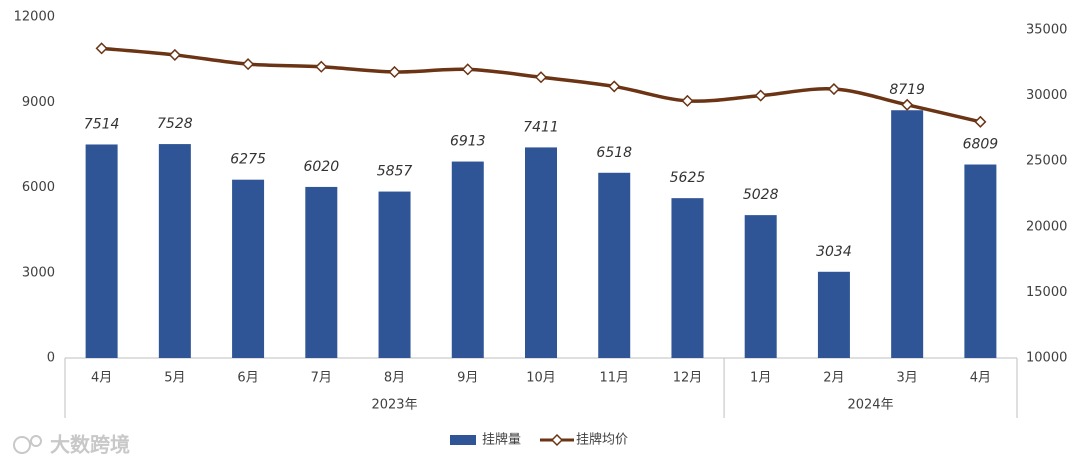  Describe the element at coordinates (51, 358) in the screenshot. I see `y-tick-label: 0` at that location.